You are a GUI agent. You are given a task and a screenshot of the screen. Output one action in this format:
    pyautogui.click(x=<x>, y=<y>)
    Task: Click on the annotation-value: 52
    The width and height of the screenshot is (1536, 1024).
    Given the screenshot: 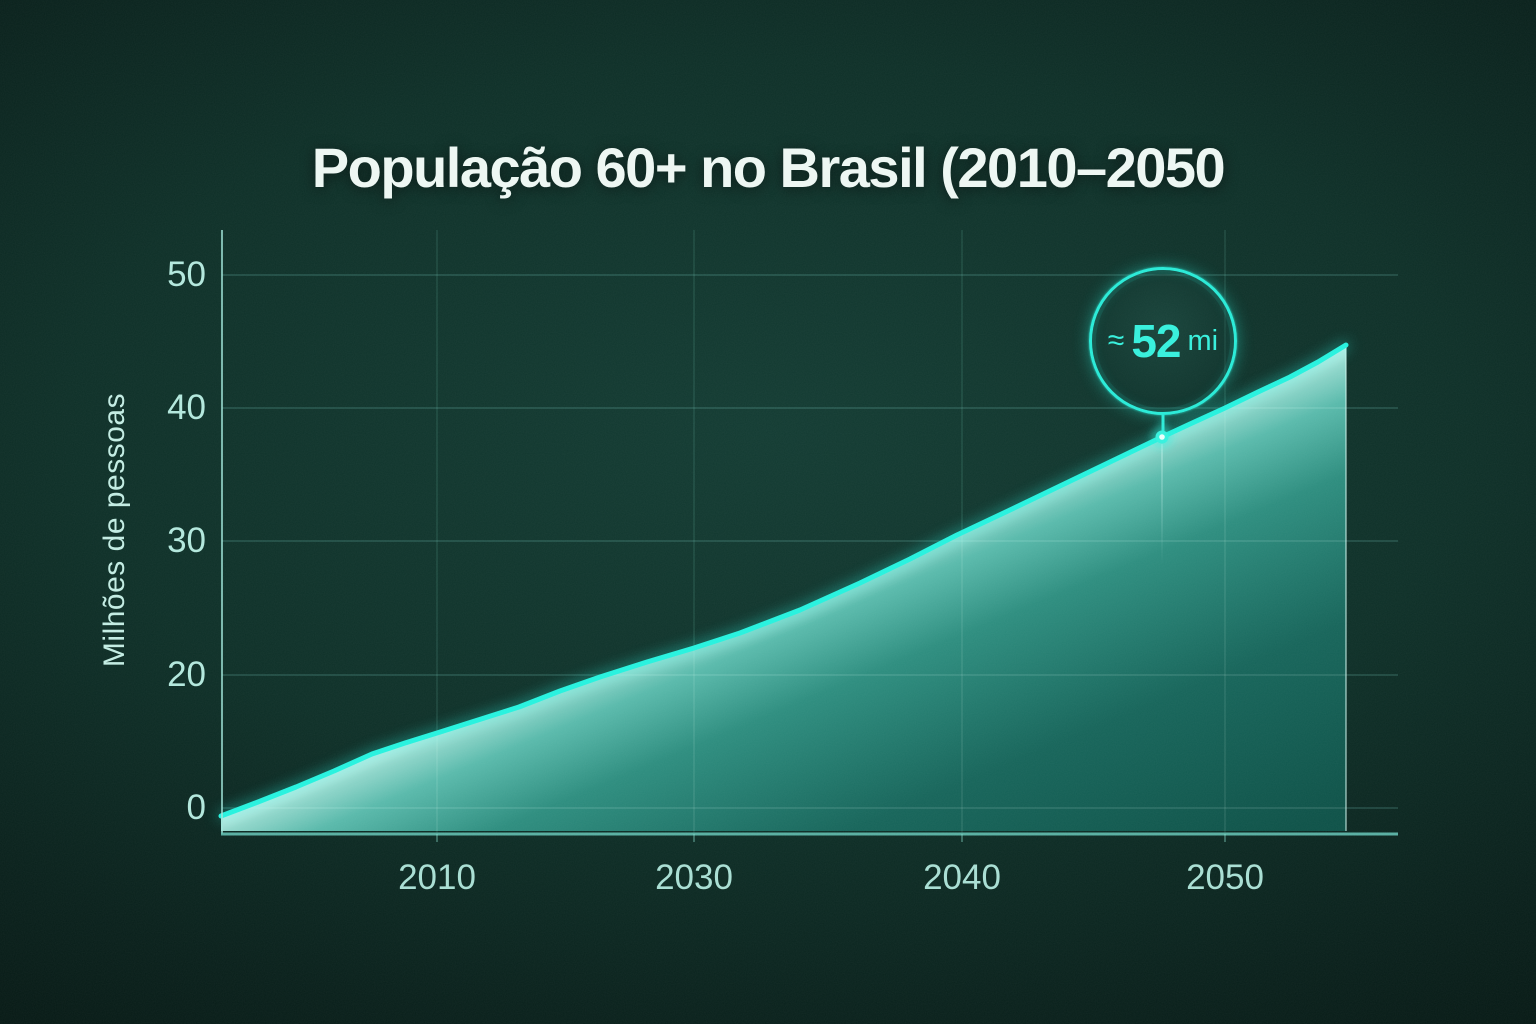 What is the action you would take?
    pyautogui.click(x=1156, y=341)
    